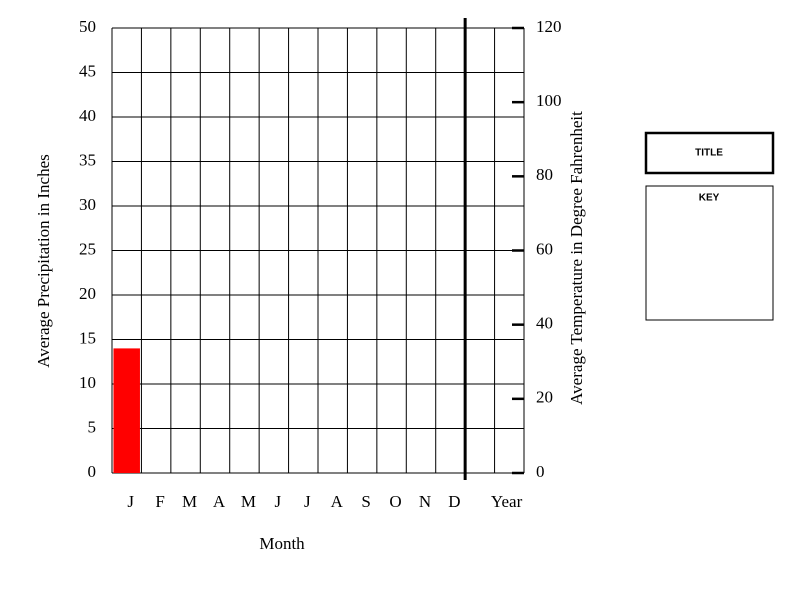 This screenshot has width=800, height=599. Describe the element at coordinates (544, 248) in the screenshot. I see `y2-tick-label: 60` at that location.